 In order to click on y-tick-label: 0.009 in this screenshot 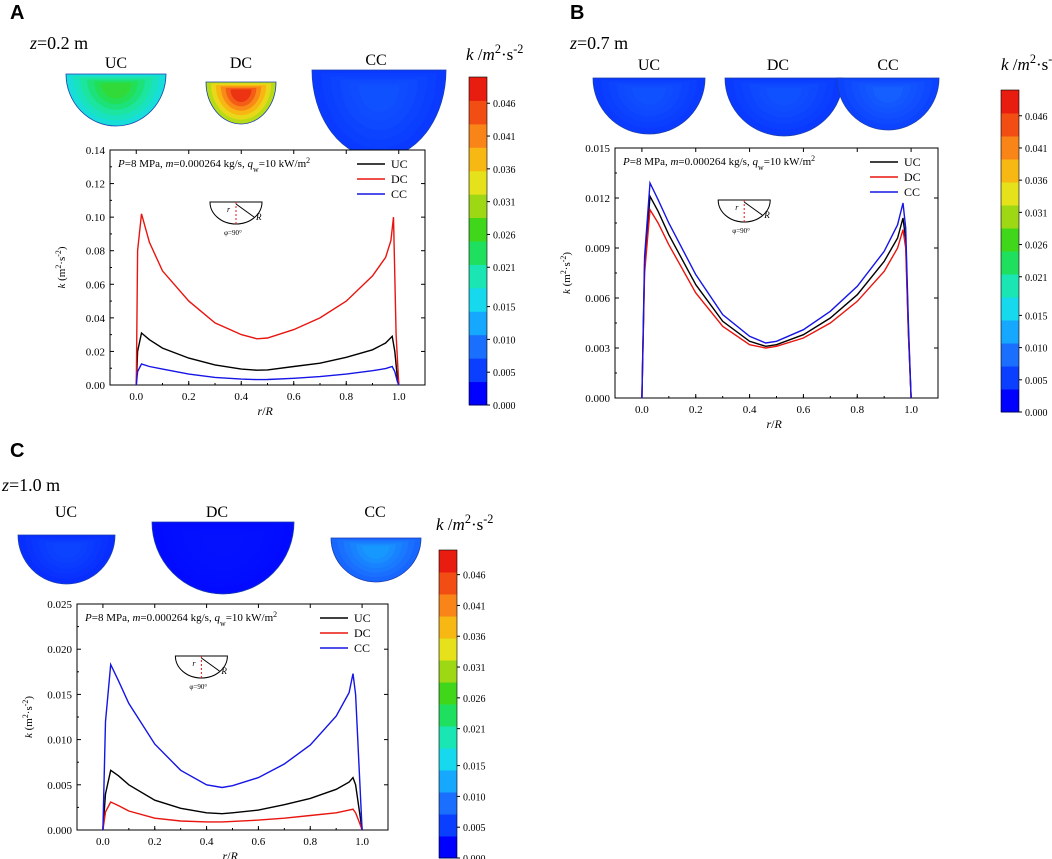, I will do `click(597, 249)`.